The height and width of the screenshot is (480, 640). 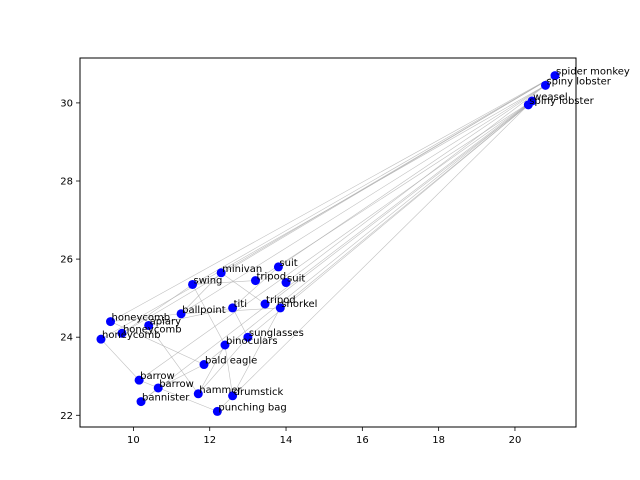 What do you see at coordinates (166, 398) in the screenshot?
I see `point-label: bannister` at bounding box center [166, 398].